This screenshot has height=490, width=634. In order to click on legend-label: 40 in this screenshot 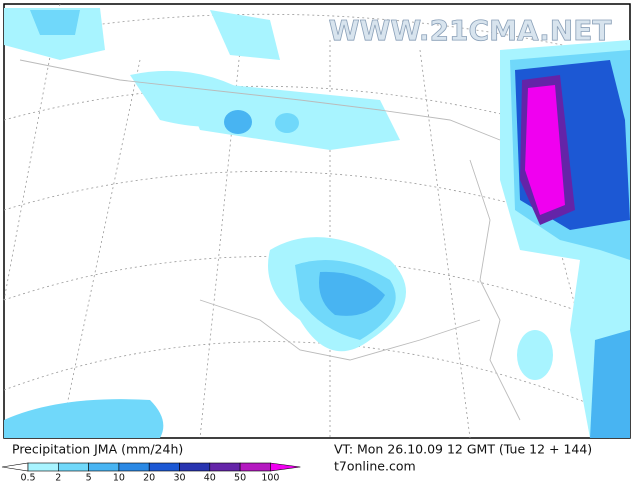, I will do `click(210, 478)`.